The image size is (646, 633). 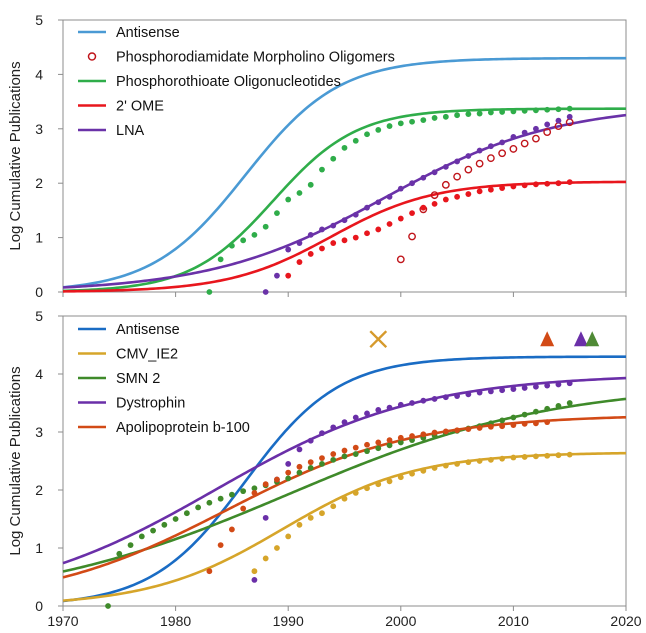 What do you see at coordinates (39, 432) in the screenshot?
I see `y-tick-label: 3` at bounding box center [39, 432].